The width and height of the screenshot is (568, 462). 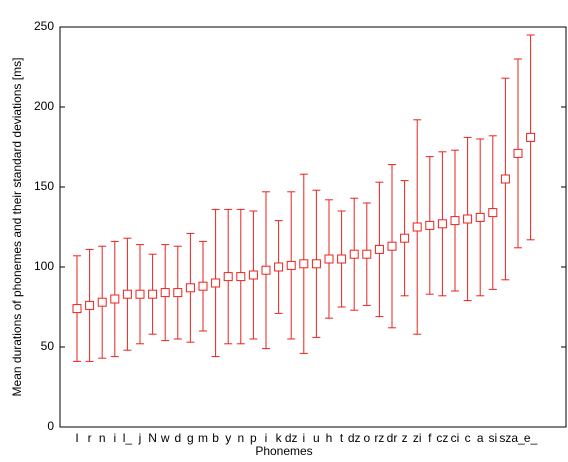 I want to click on y-tick-label: 0, so click(x=50, y=426).